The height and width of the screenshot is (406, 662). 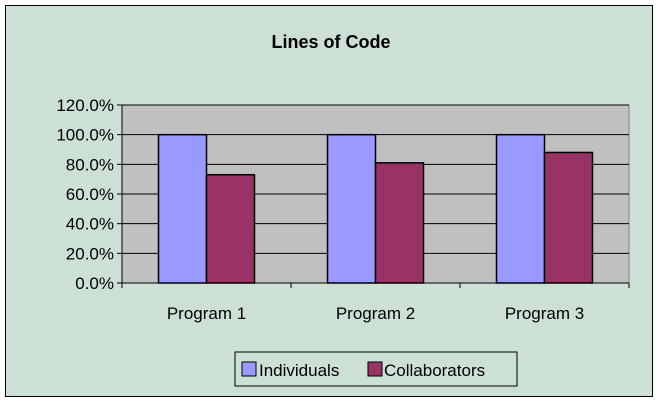 I want to click on x-tick-label: Program 1, so click(x=206, y=313).